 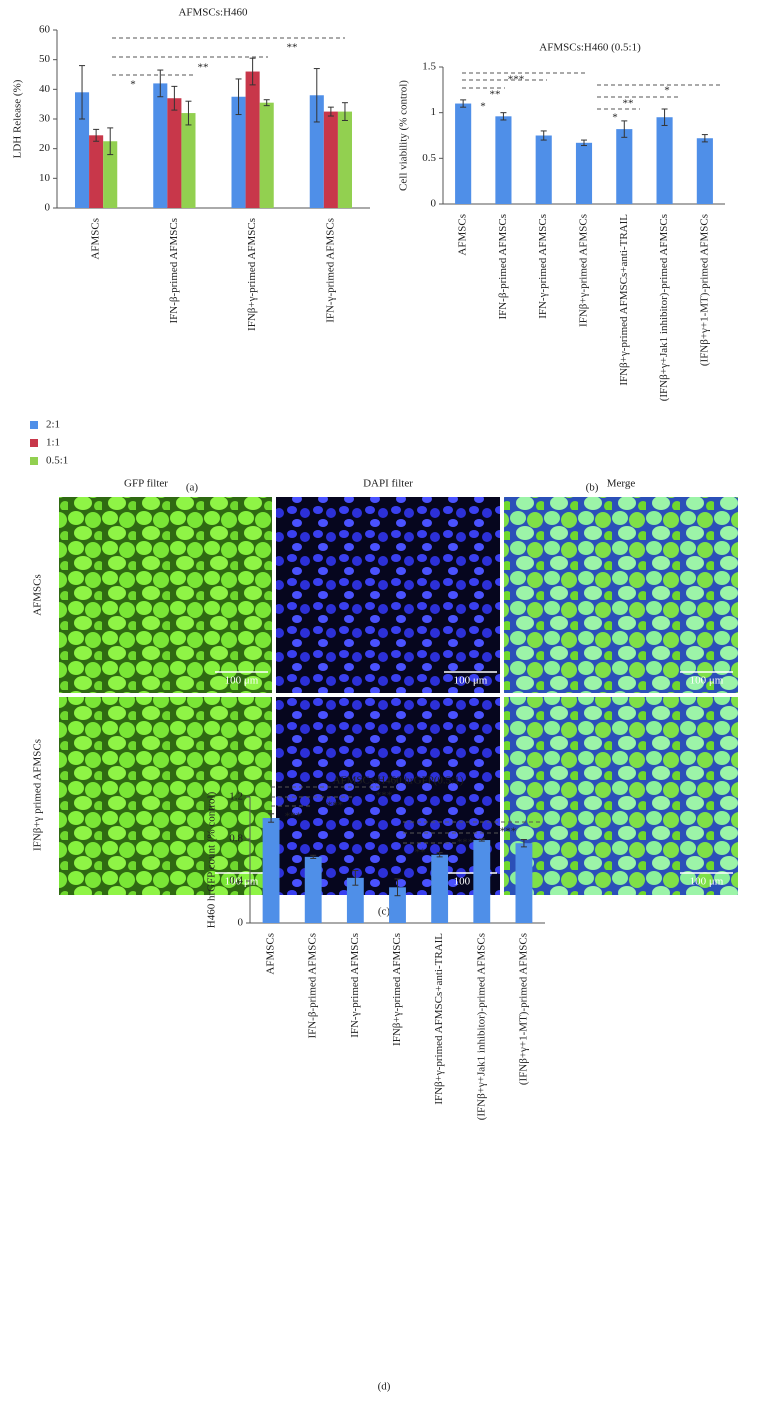 What do you see at coordinates (429, 158) in the screenshot?
I see `y-tick-label: 0.5` at bounding box center [429, 158].